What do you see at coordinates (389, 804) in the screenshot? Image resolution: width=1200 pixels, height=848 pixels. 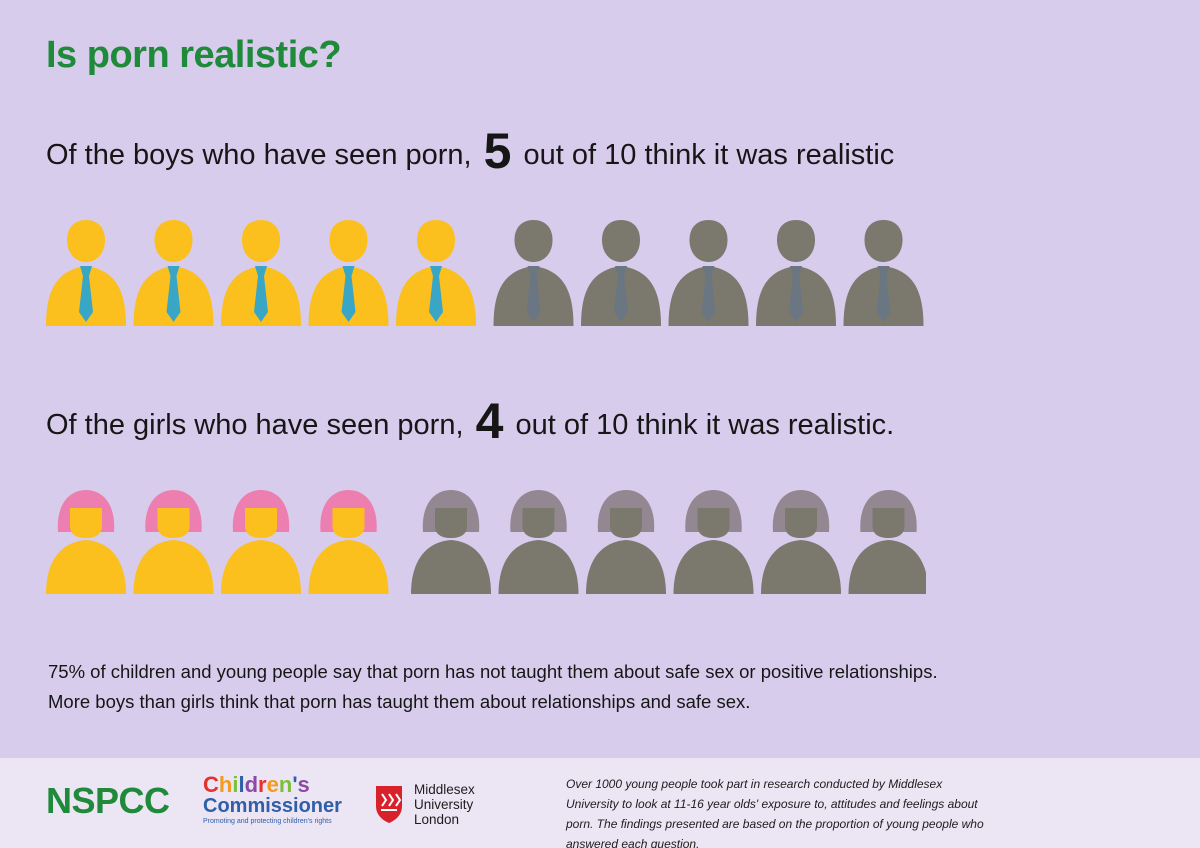 I see `shield-icon` at bounding box center [389, 804].